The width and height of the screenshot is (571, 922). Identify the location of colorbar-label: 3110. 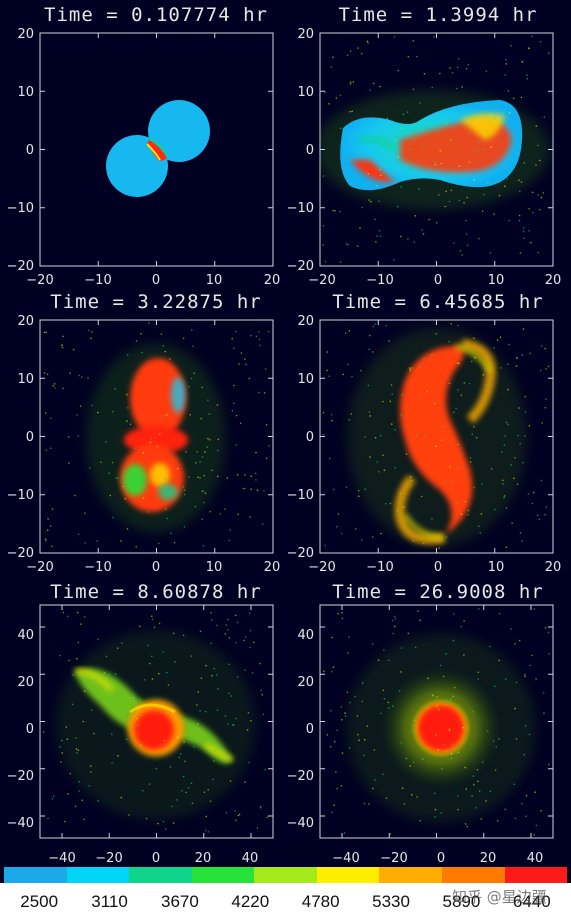
(109, 901).